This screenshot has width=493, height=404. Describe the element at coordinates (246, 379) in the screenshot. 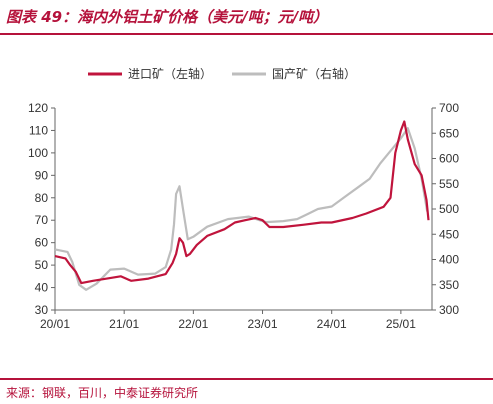

I see `footer-rule` at that location.